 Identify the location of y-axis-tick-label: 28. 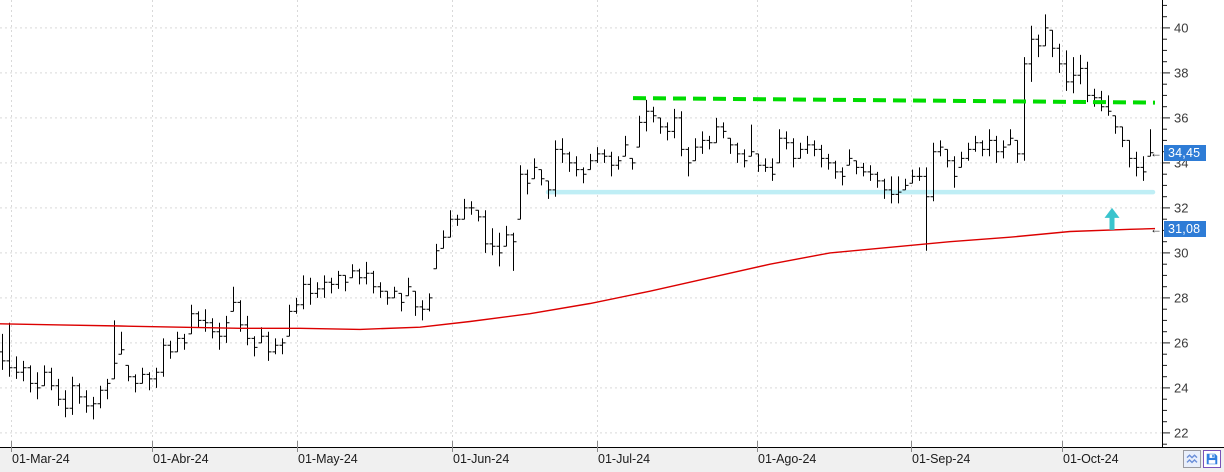
(1181, 297).